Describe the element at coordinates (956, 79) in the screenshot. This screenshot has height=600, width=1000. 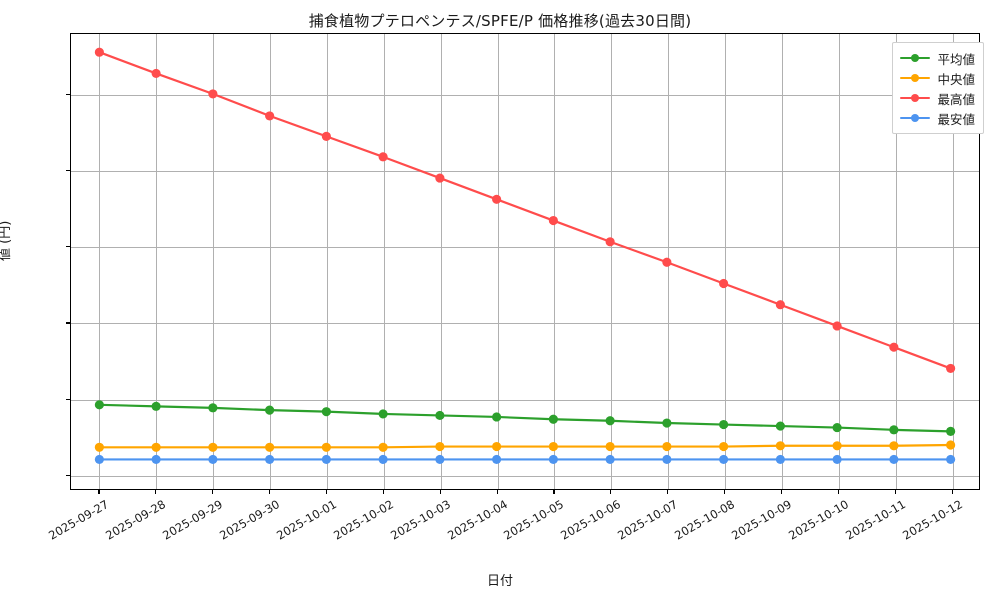
I see `legend-item-label: 中央値` at that location.